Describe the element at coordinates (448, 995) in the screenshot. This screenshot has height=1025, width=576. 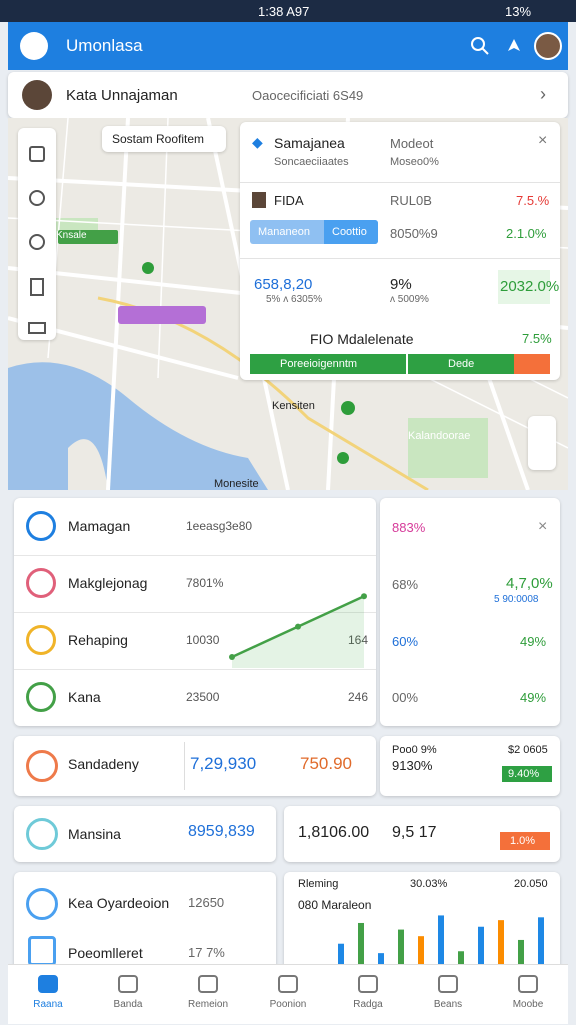
I see `nav-item: Beans` at that location.